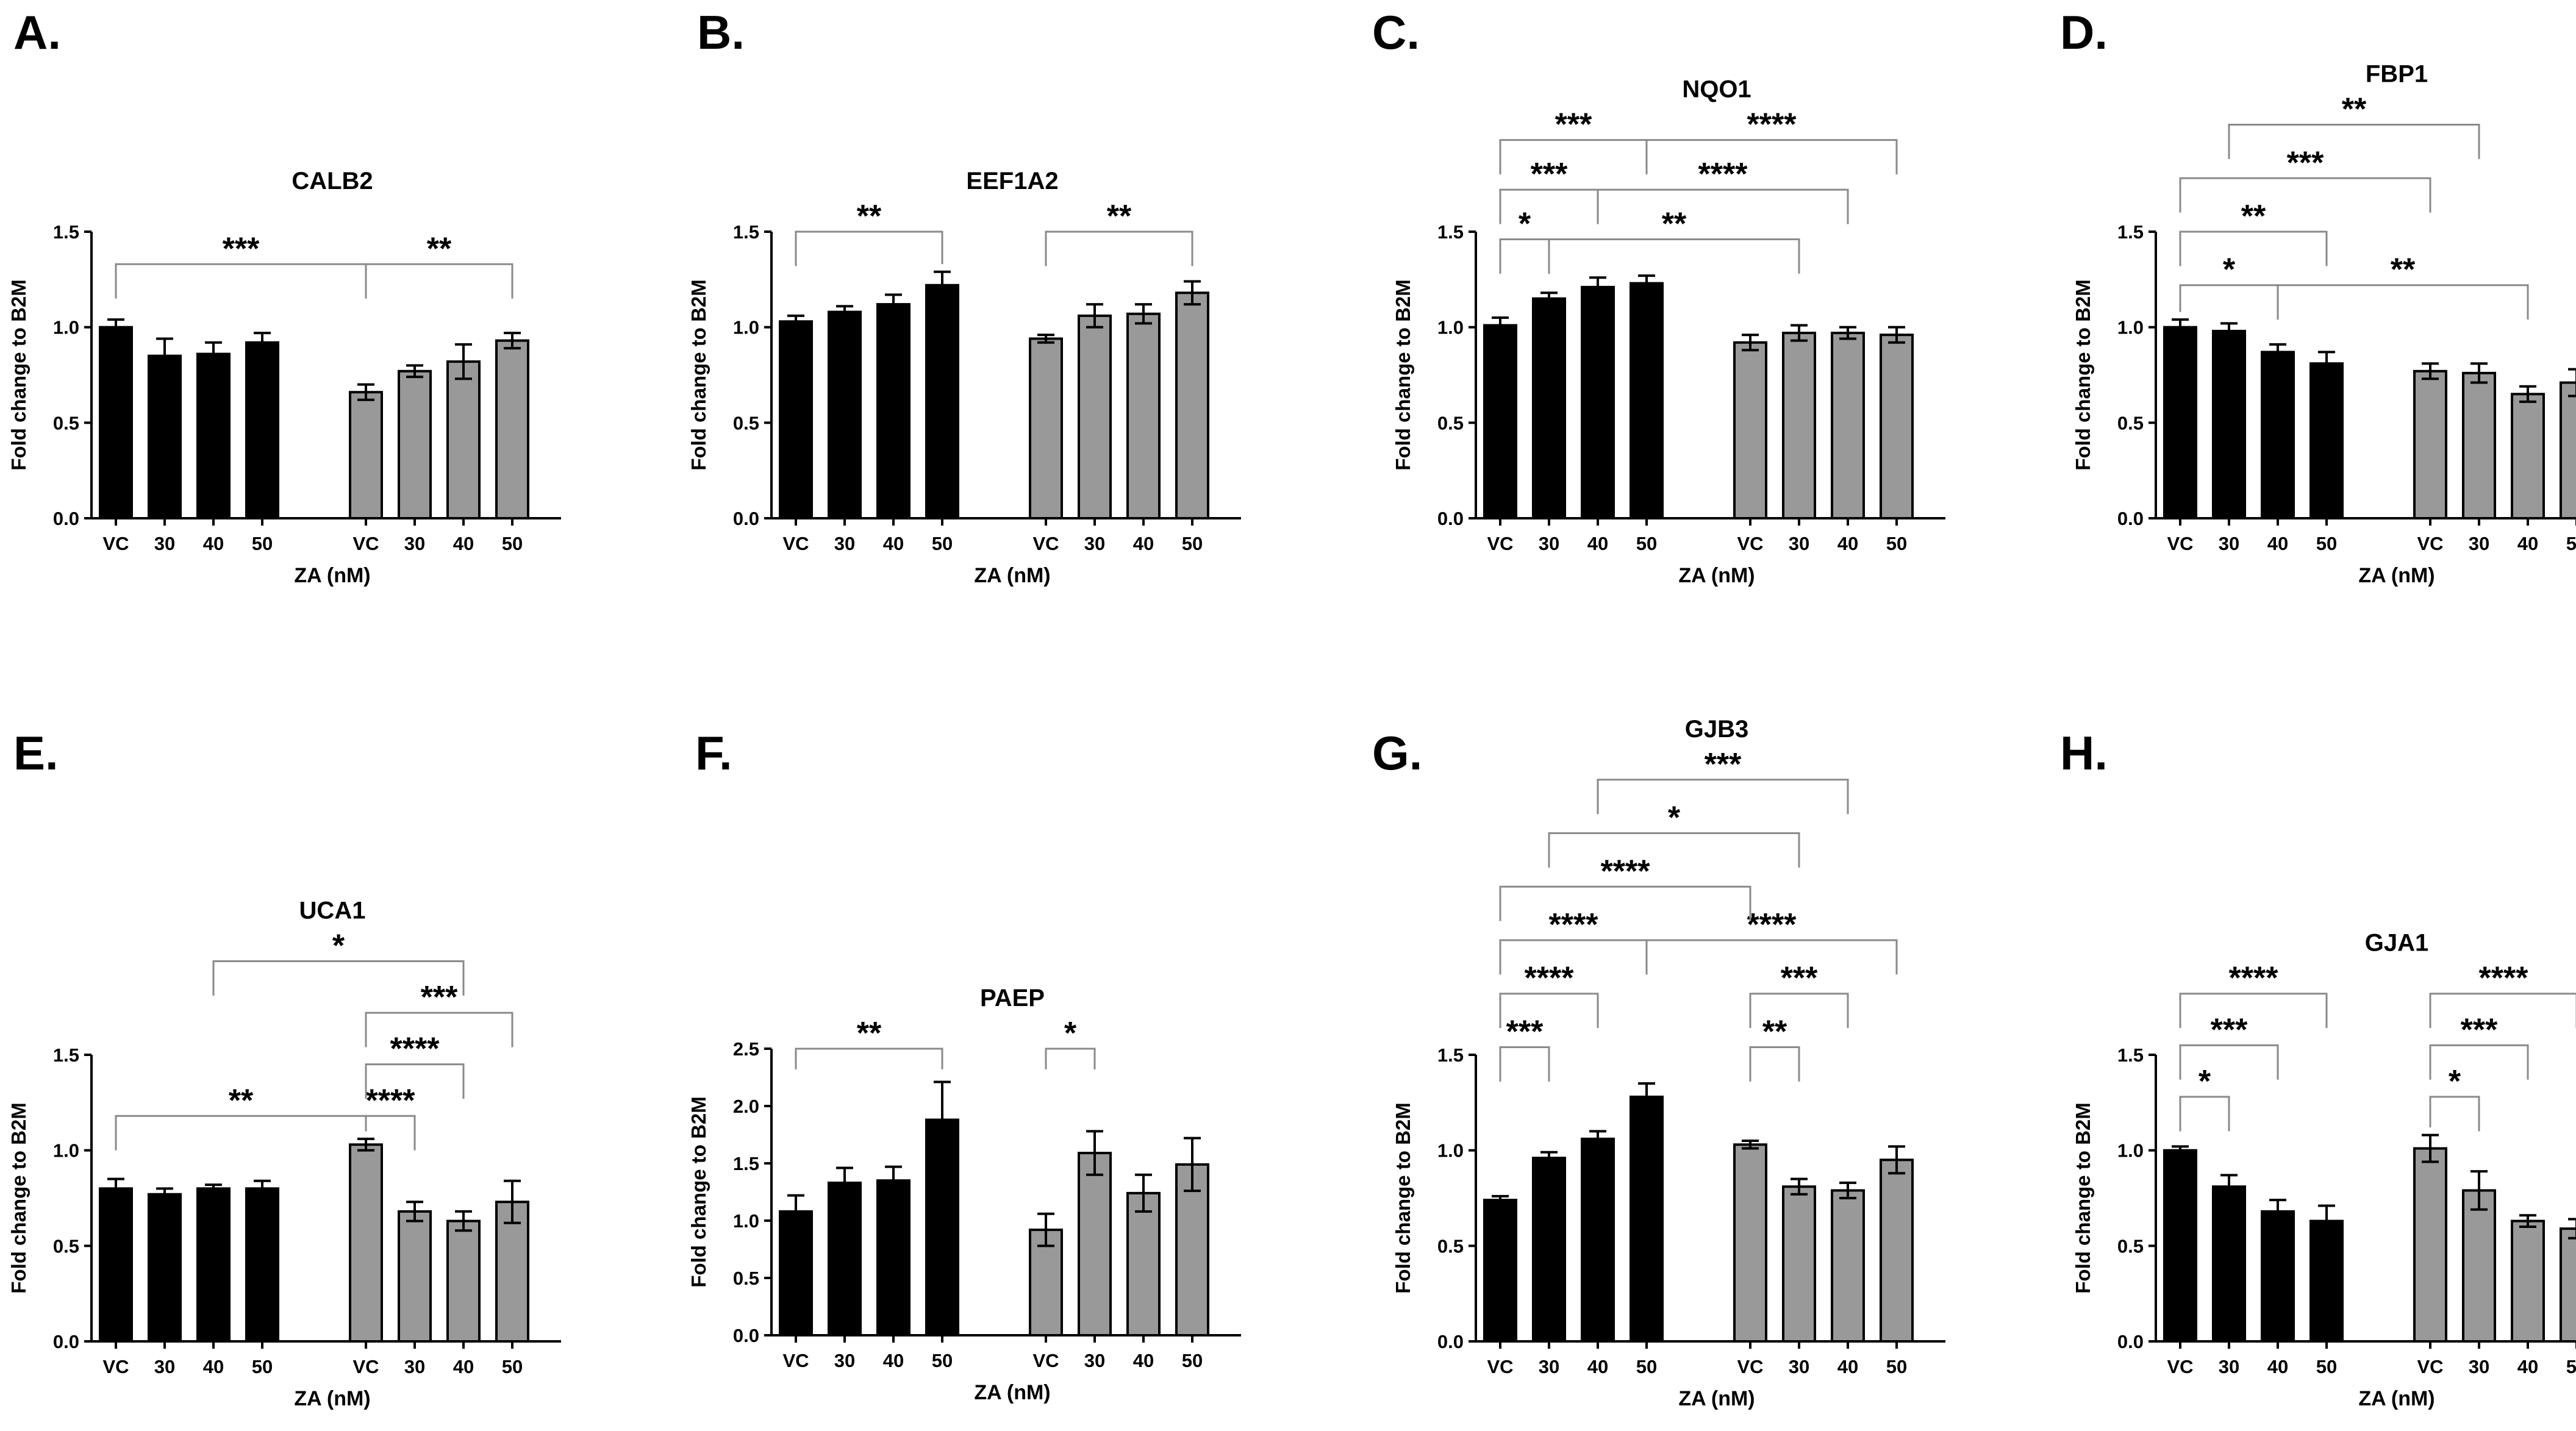 The image size is (2576, 1431). I want to click on chart-title: EEF1A2, so click(1012, 181).